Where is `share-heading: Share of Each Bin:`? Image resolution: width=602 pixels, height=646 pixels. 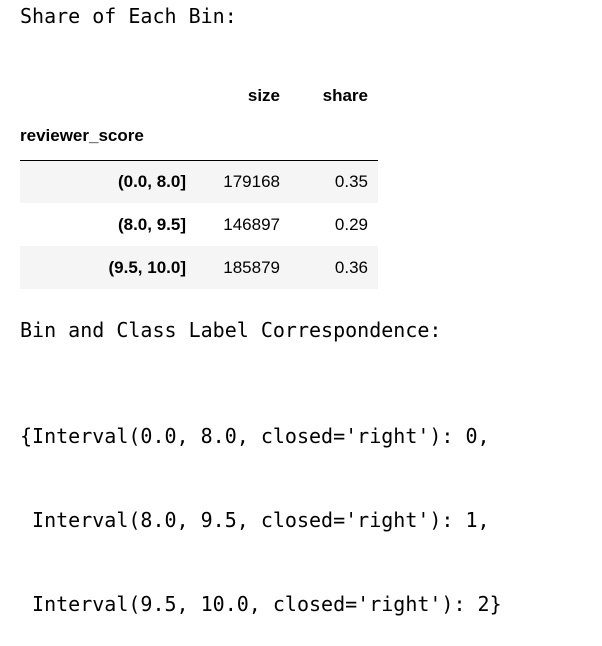 share-heading: Share of Each Bin: is located at coordinates (128, 16).